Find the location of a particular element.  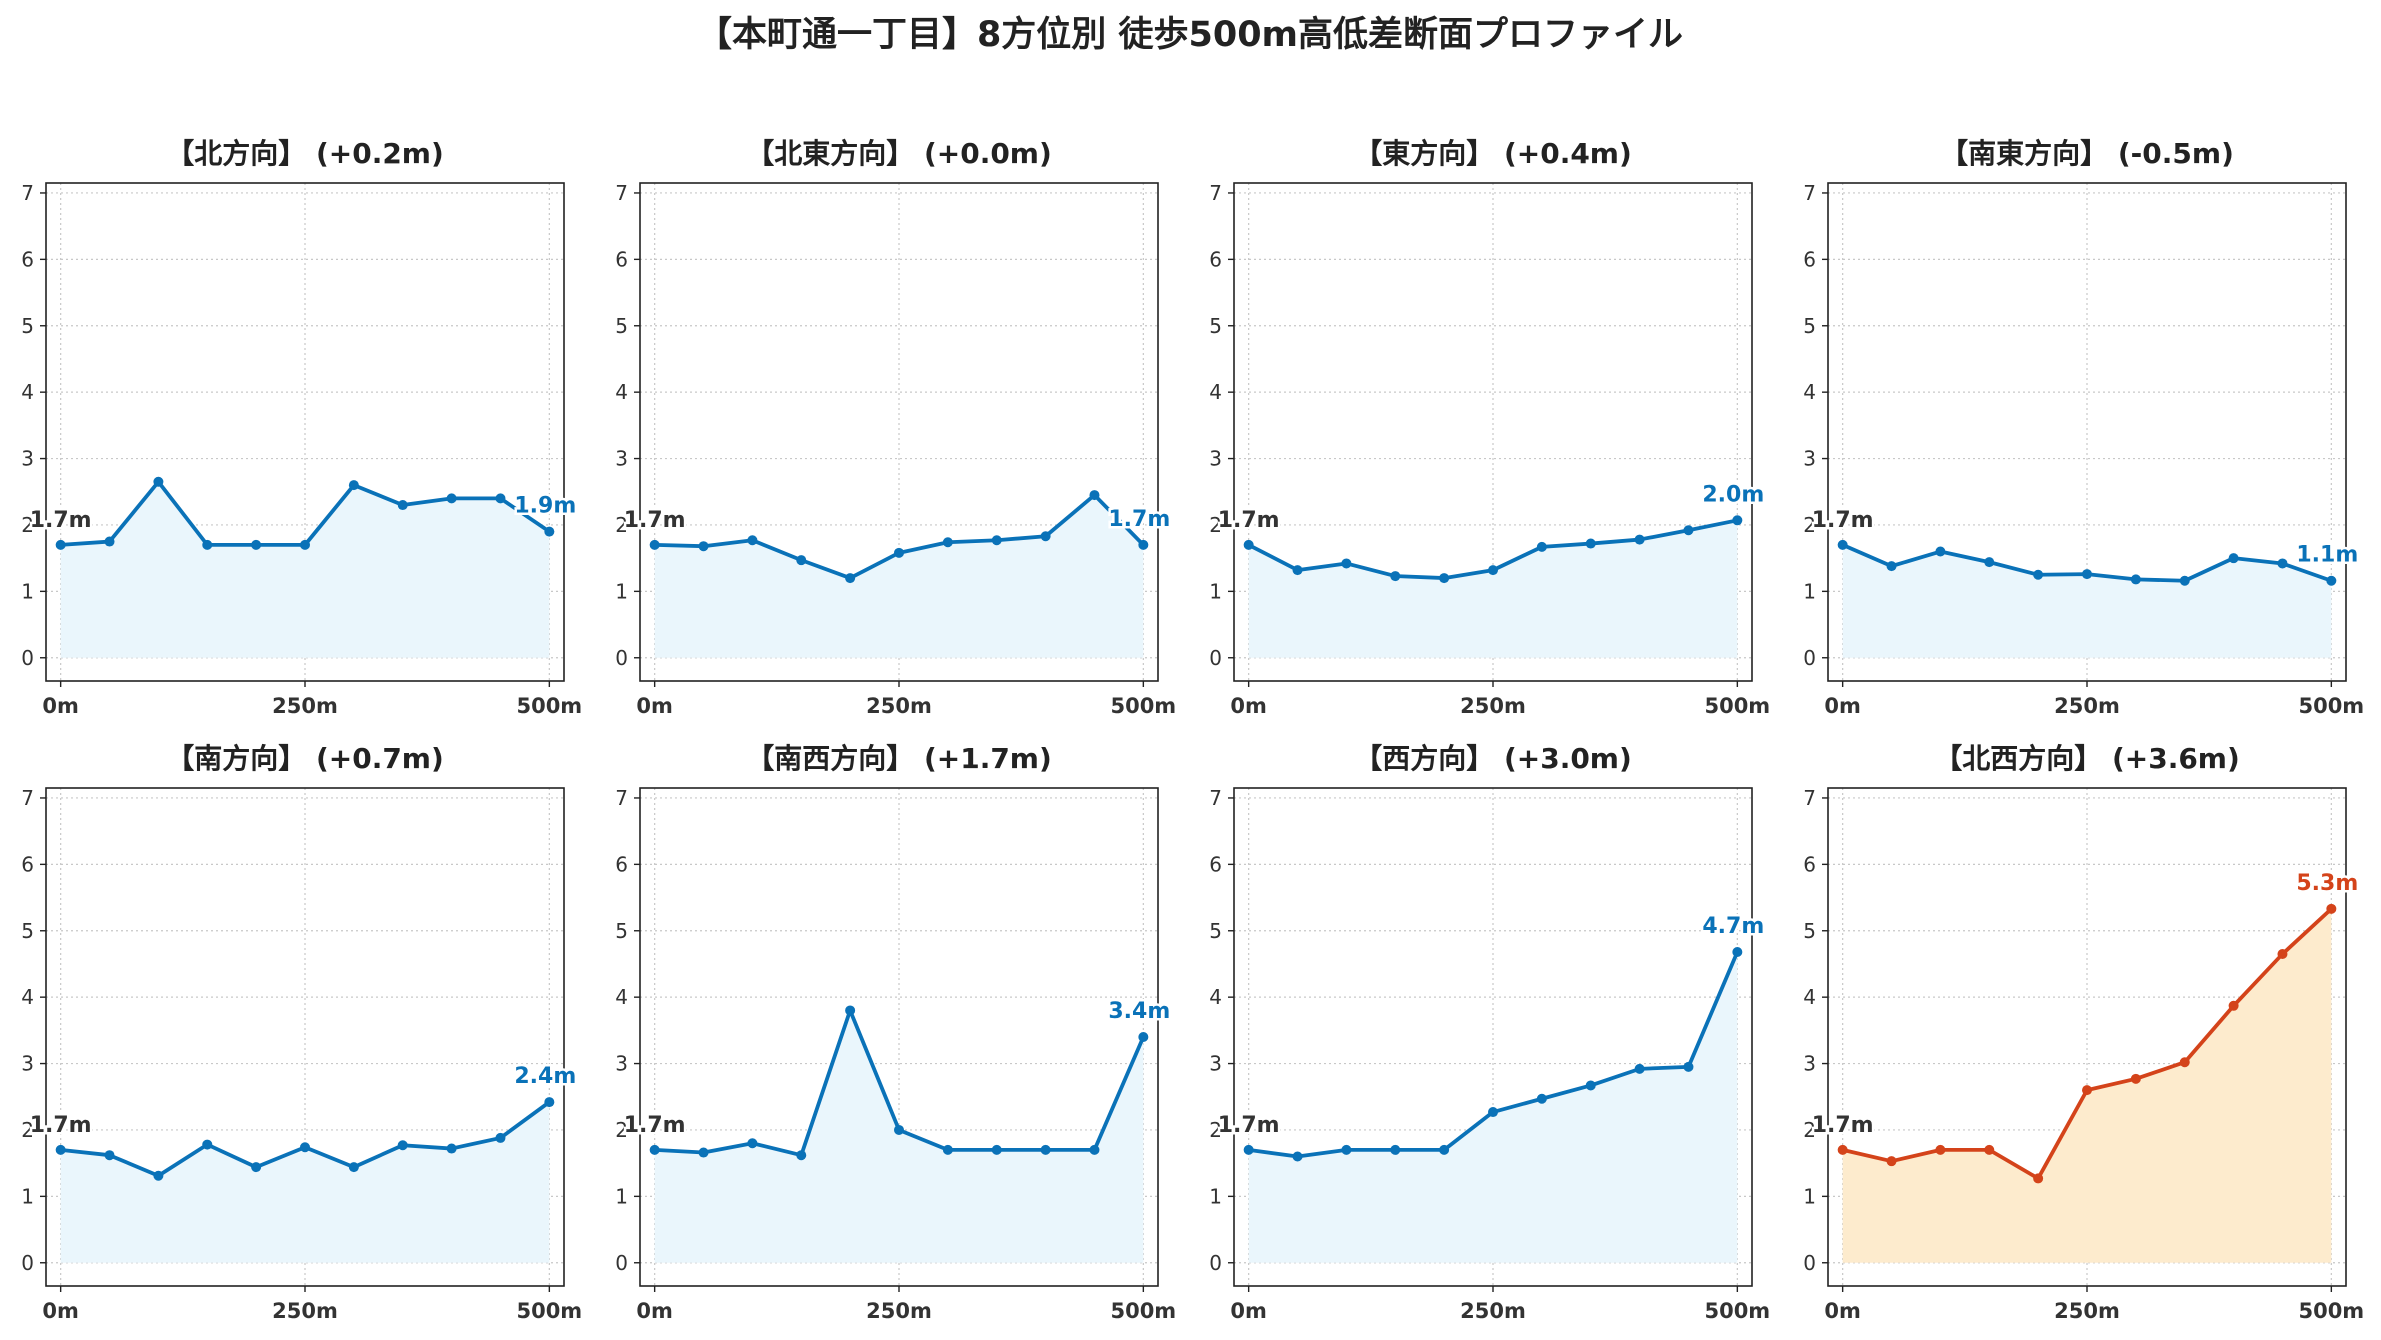

panel-title: 【北方向】 (+0.2m) is located at coordinates (305, 153).